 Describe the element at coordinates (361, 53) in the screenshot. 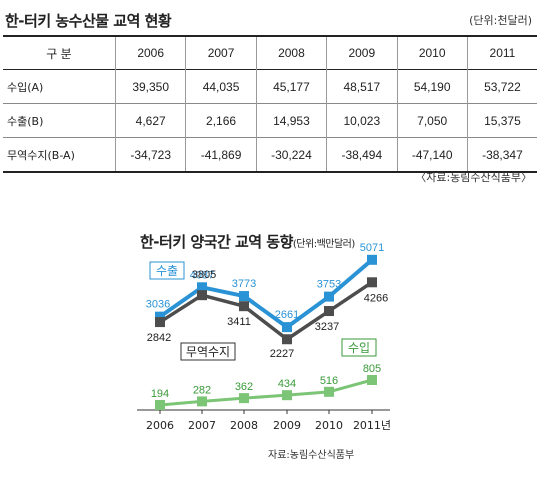

I see `header-cell: 2009` at that location.